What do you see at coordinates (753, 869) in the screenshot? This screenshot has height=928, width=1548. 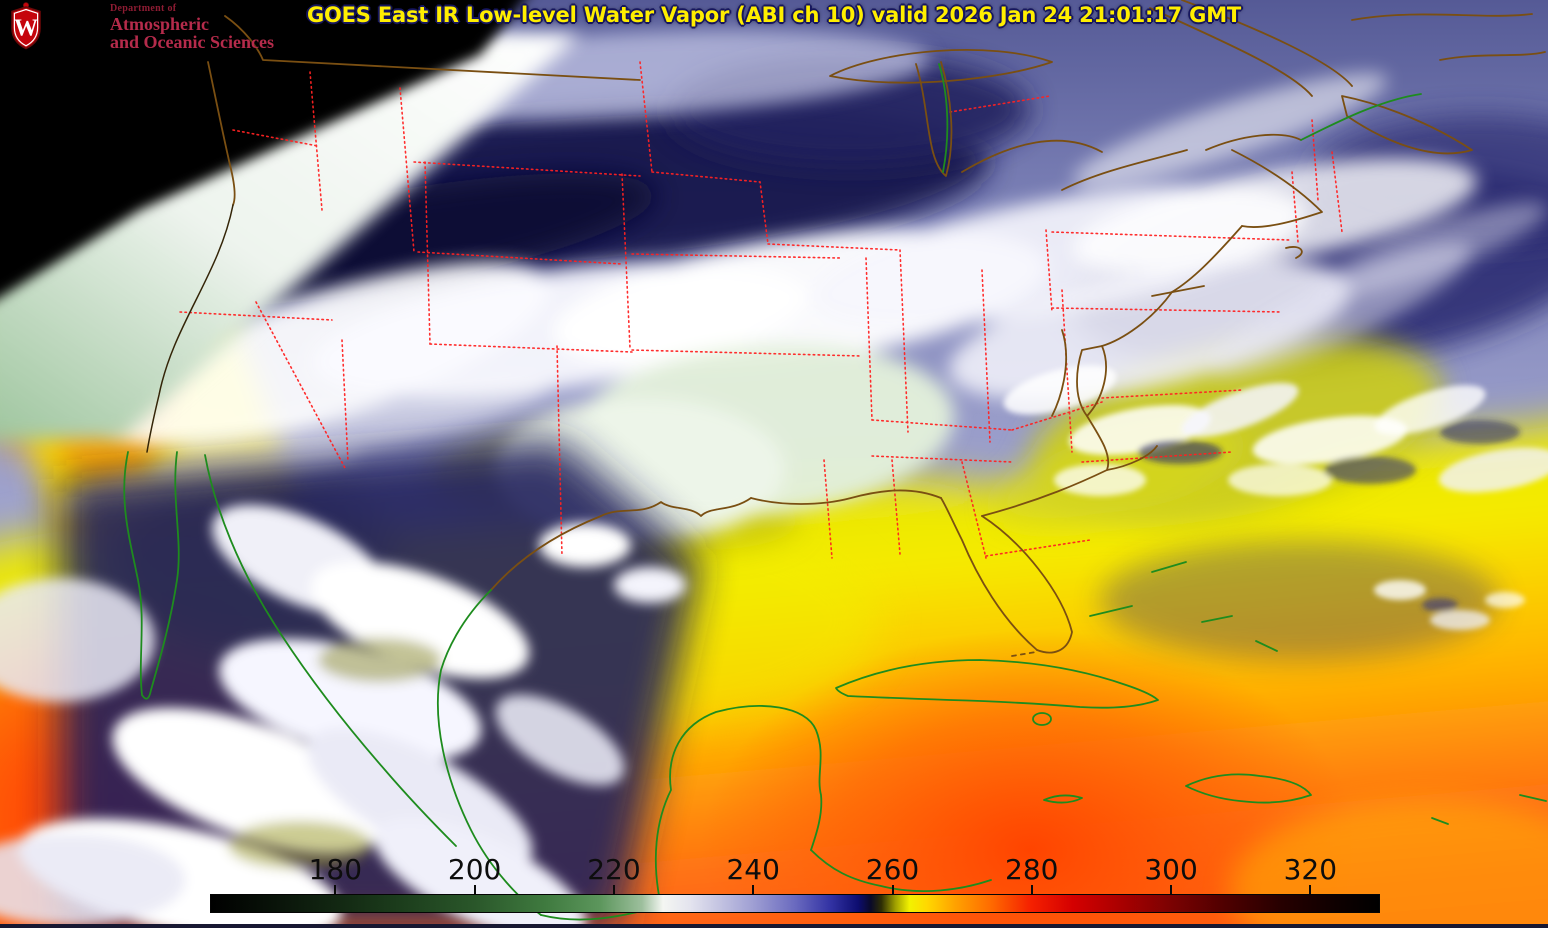 I see `colorbar-tick-label: 240` at bounding box center [753, 869].